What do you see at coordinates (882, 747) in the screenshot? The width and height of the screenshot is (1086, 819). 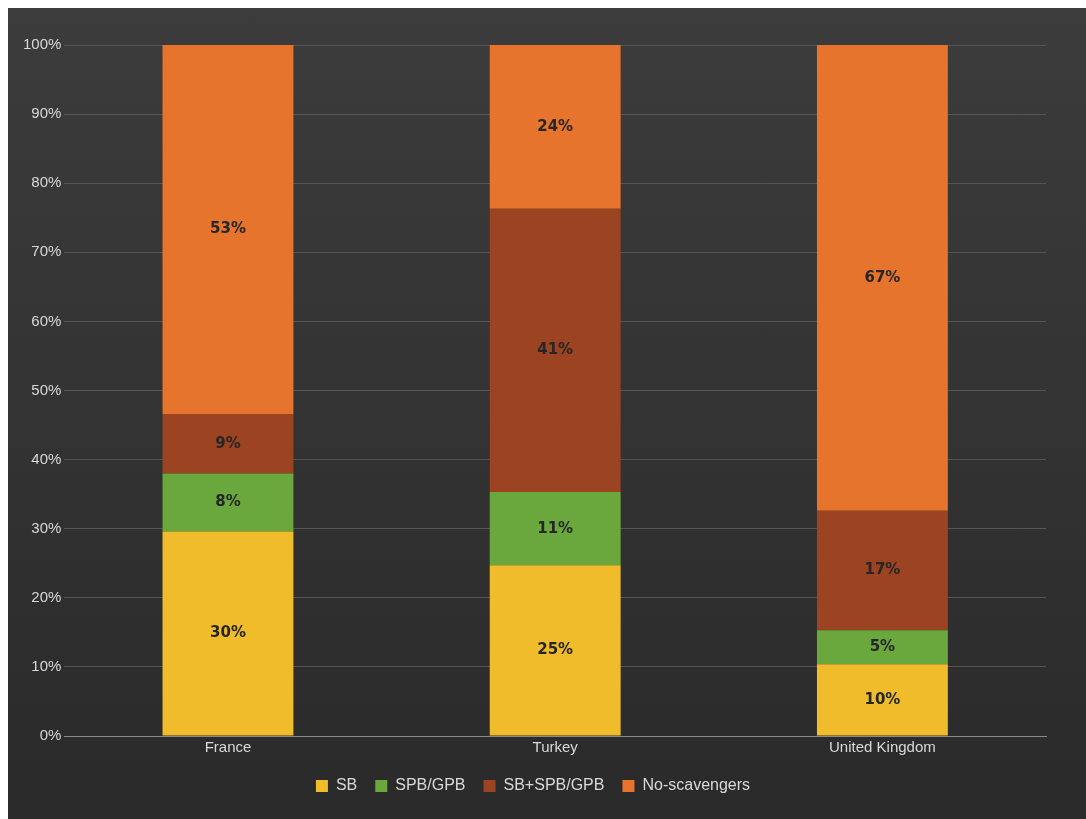 I see `x-tick-label: United Kingdom` at bounding box center [882, 747].